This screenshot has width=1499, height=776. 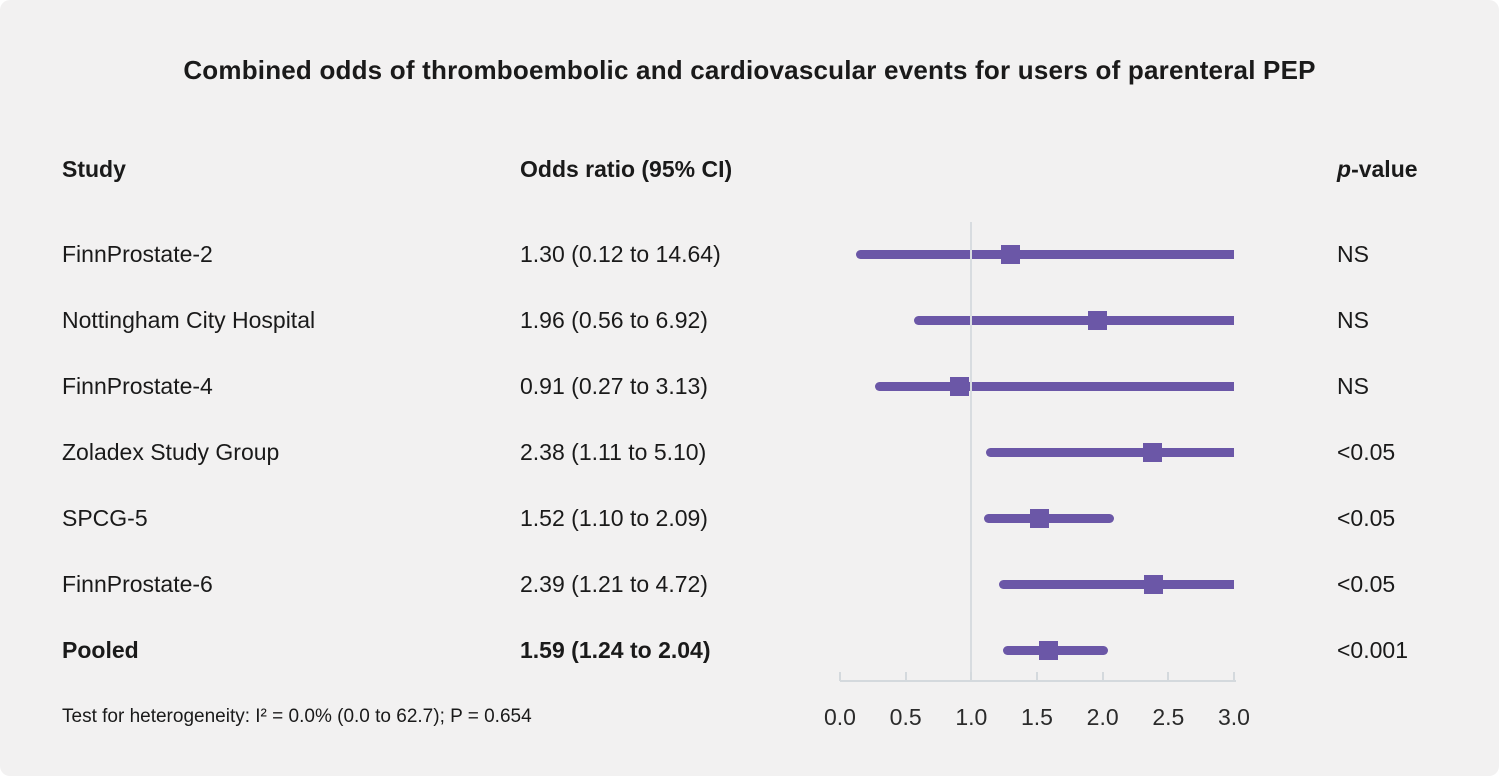 I want to click on p-value-italic-p: p, so click(x=1344, y=169).